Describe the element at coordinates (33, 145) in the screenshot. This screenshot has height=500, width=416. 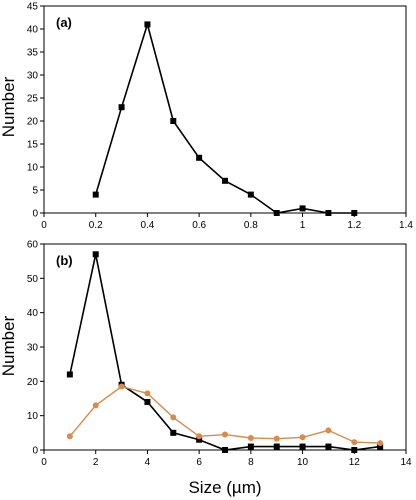
I see `y-tick-label-a: 15` at that location.